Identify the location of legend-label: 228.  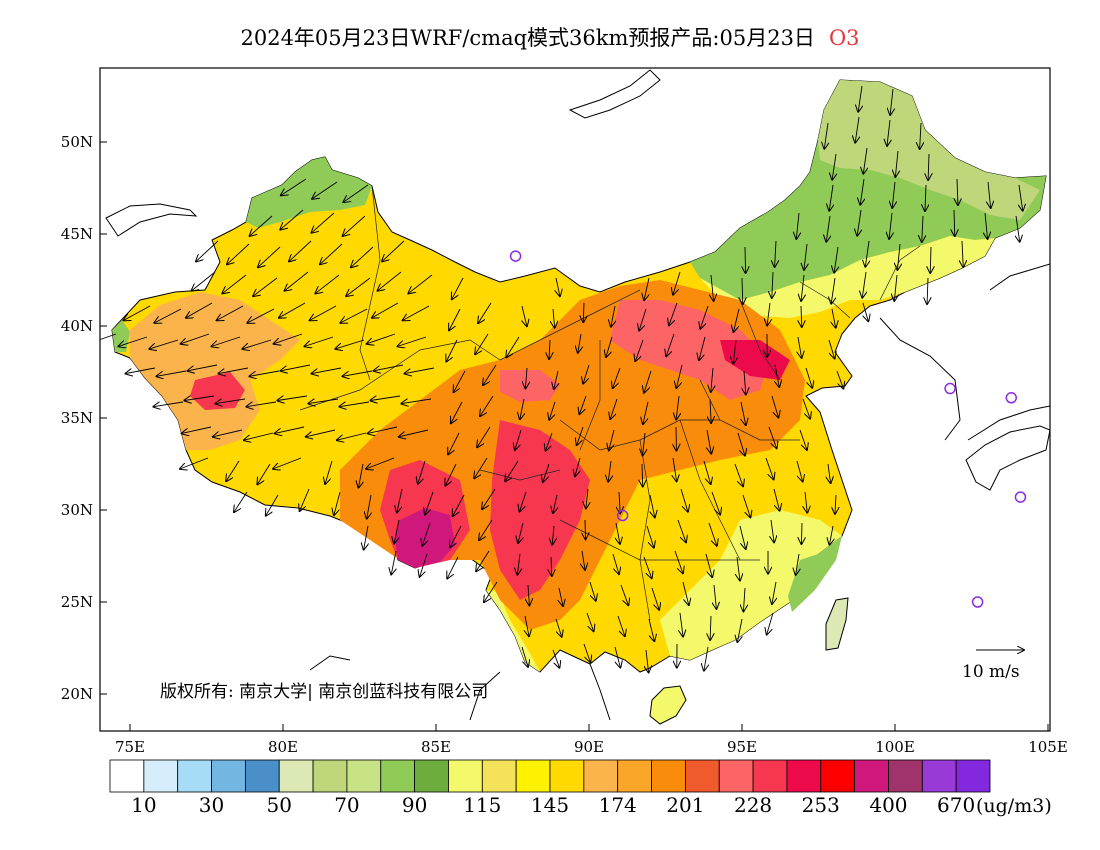
(753, 805).